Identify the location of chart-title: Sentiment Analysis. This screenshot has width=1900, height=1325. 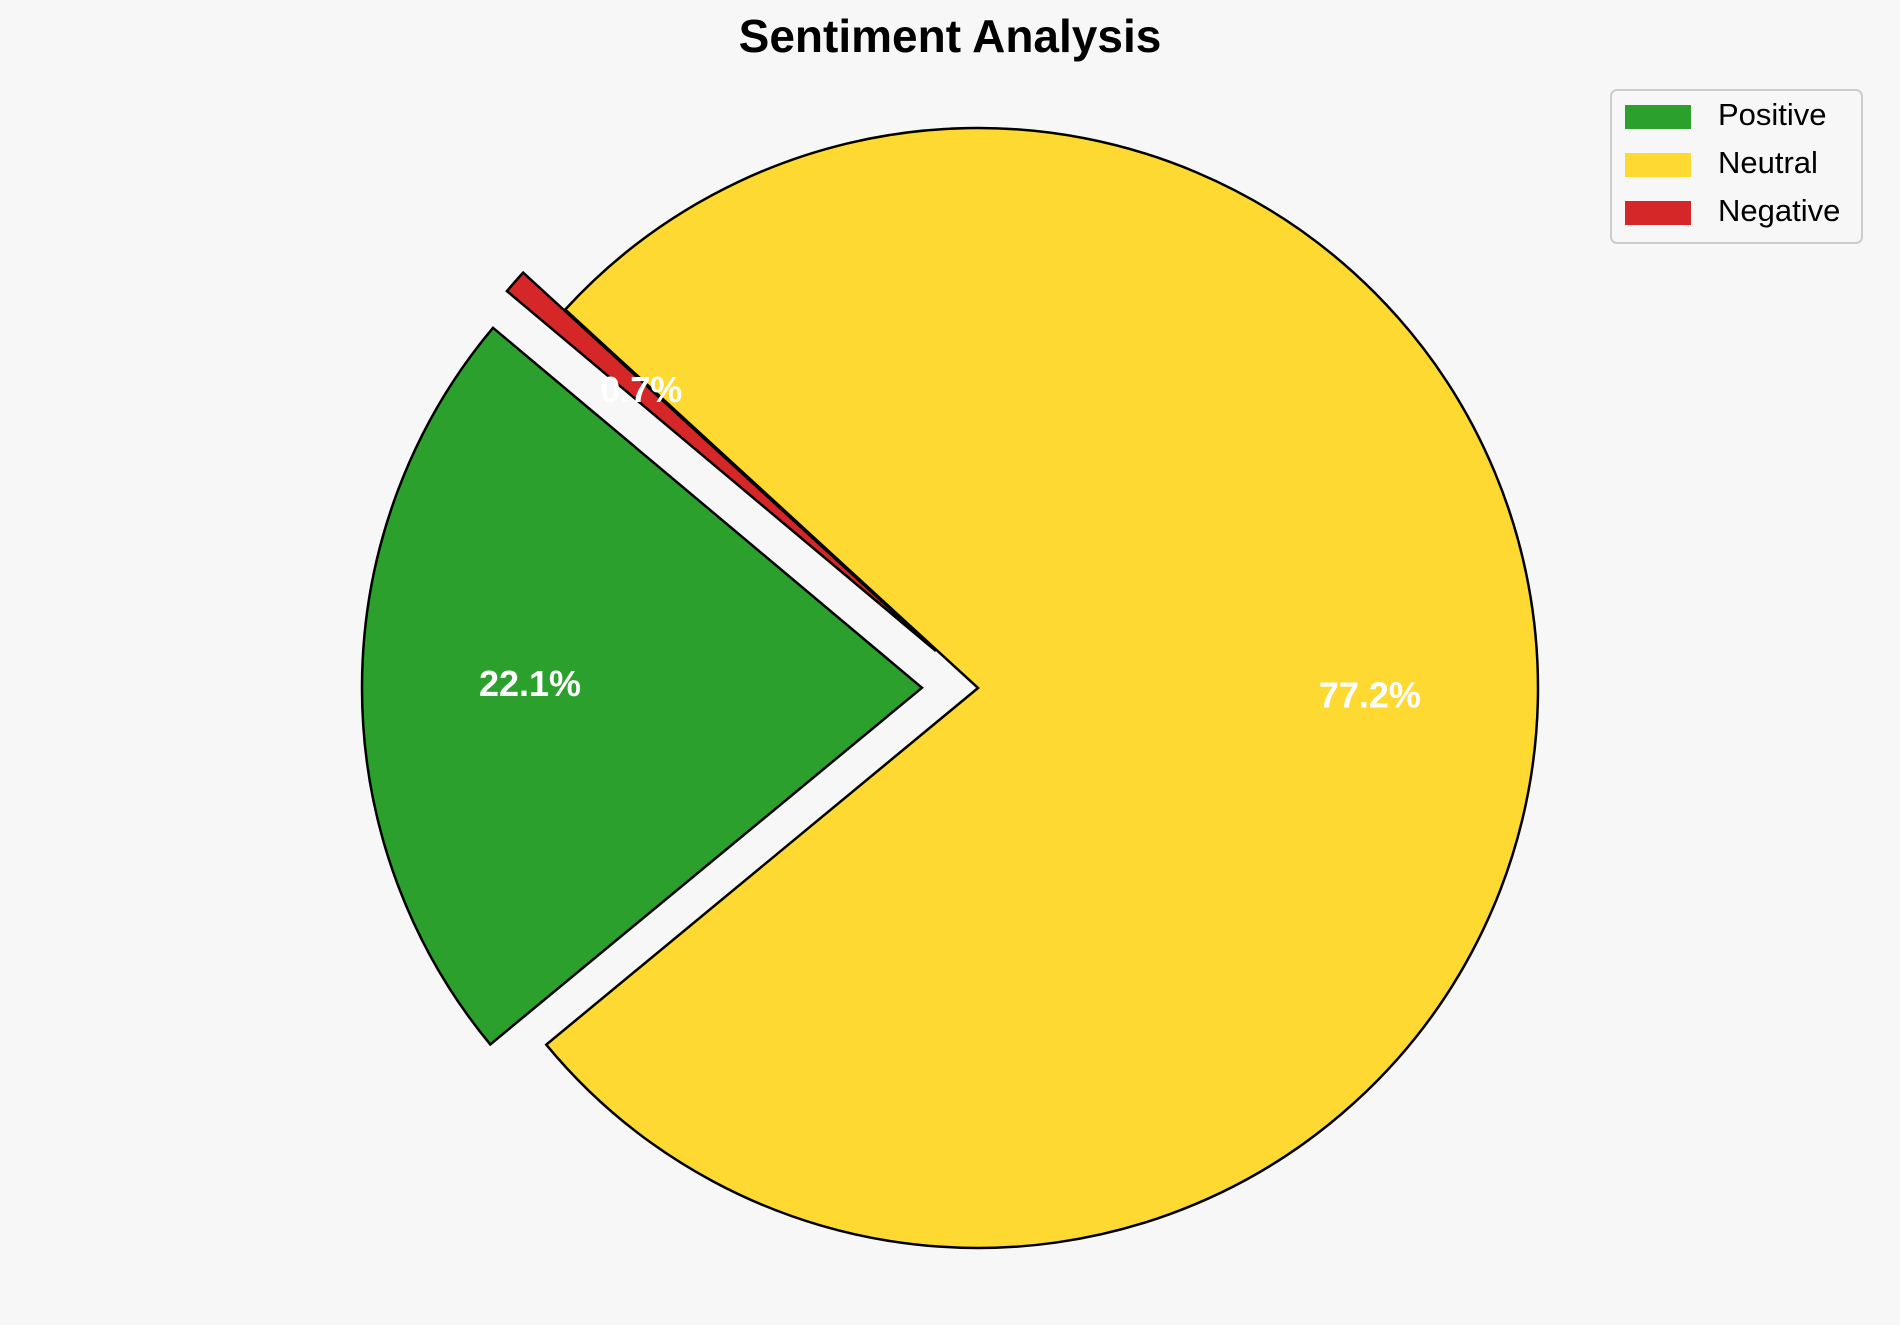
(950, 36).